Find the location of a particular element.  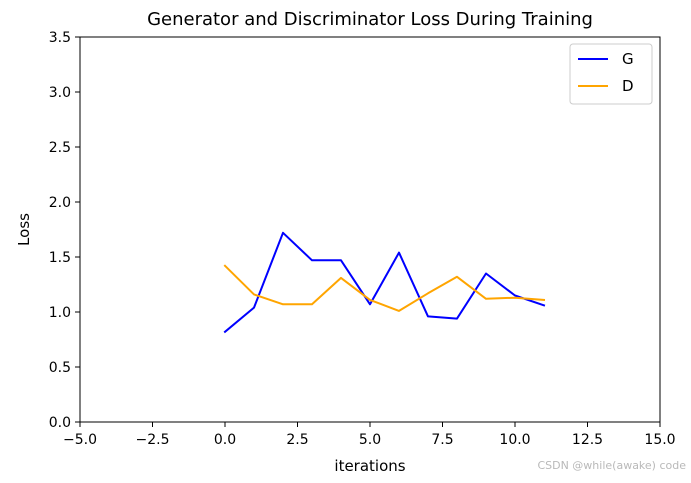

watermark-text: CSDN @while(awake) code is located at coordinates (611, 465).